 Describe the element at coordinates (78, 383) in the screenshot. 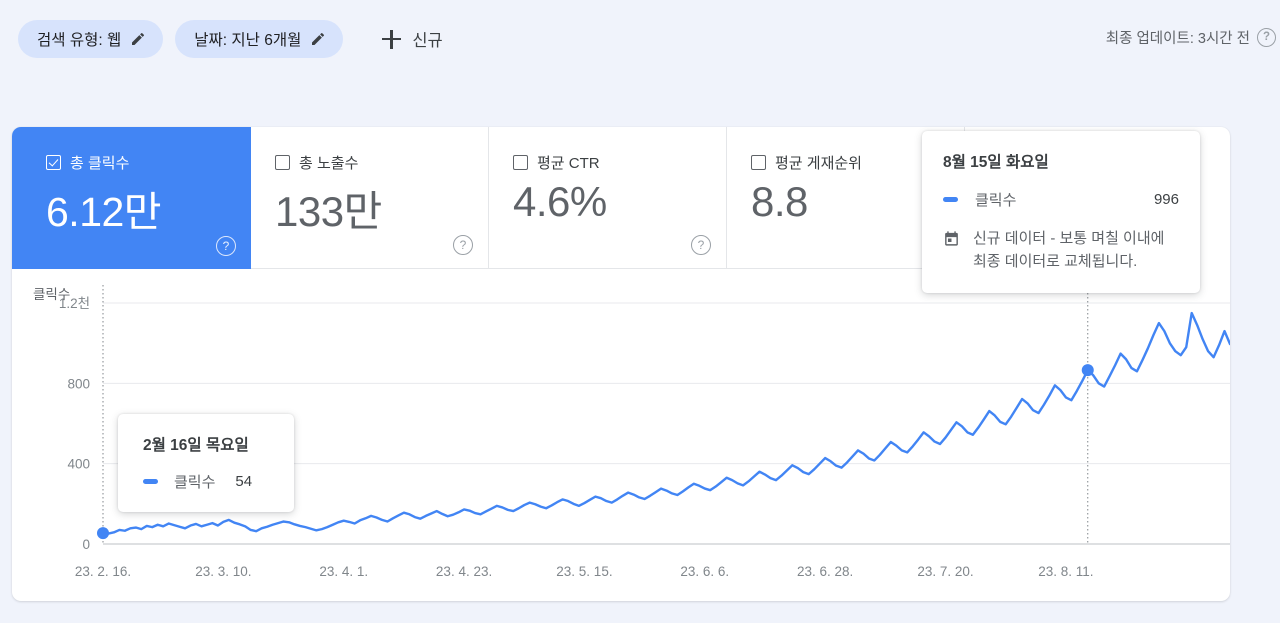

I see `svg-text: 800` at that location.